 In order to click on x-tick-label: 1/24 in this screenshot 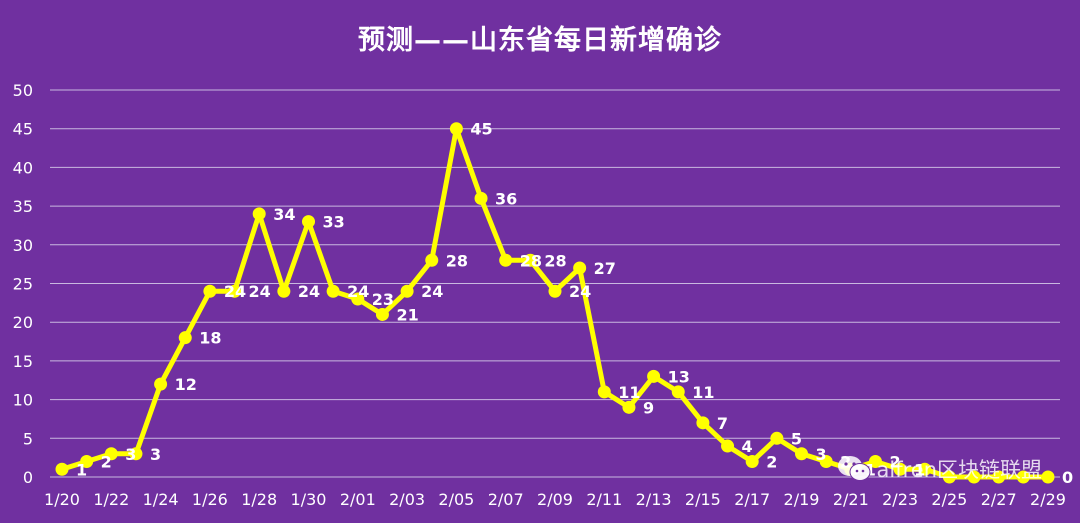, I will do `click(161, 499)`.